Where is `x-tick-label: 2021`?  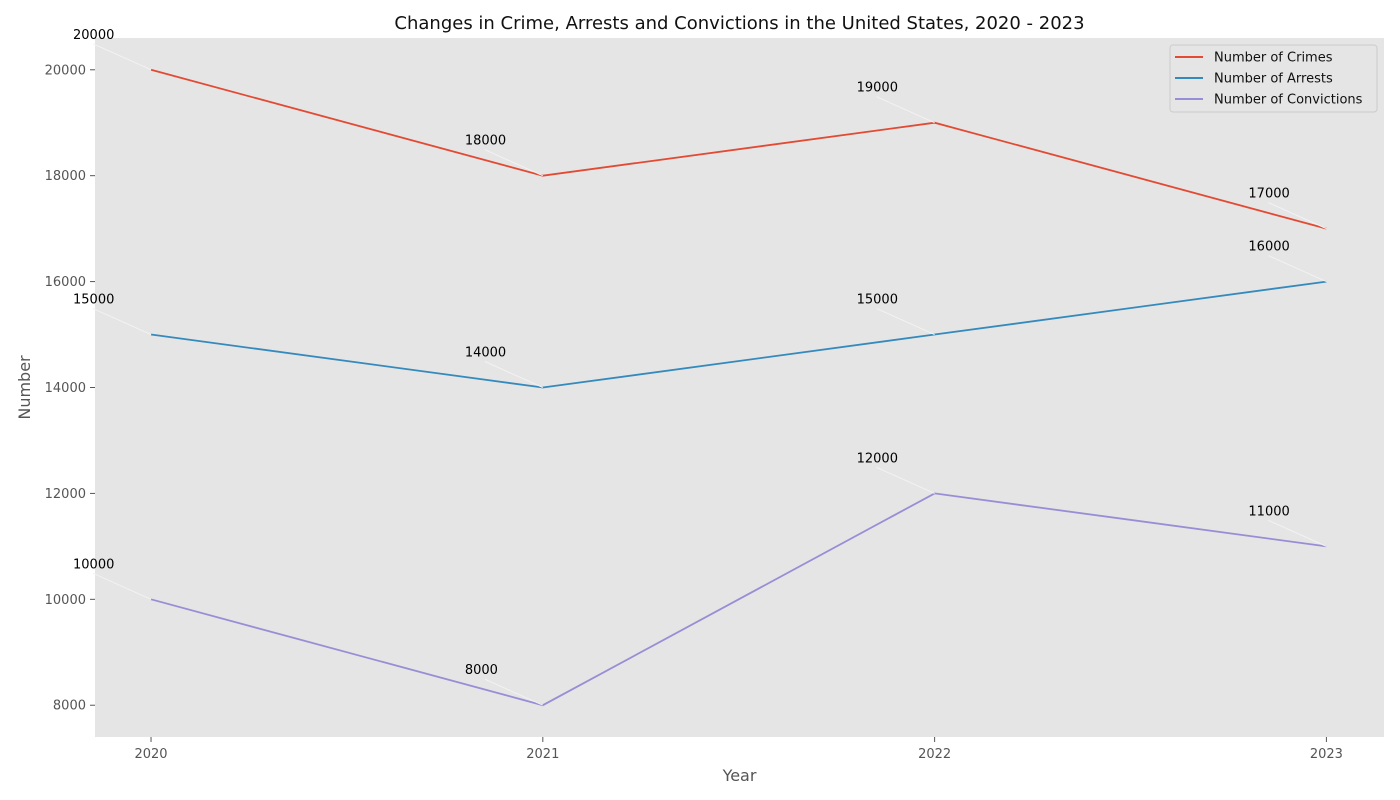
x-tick-label: 2021 is located at coordinates (542, 754).